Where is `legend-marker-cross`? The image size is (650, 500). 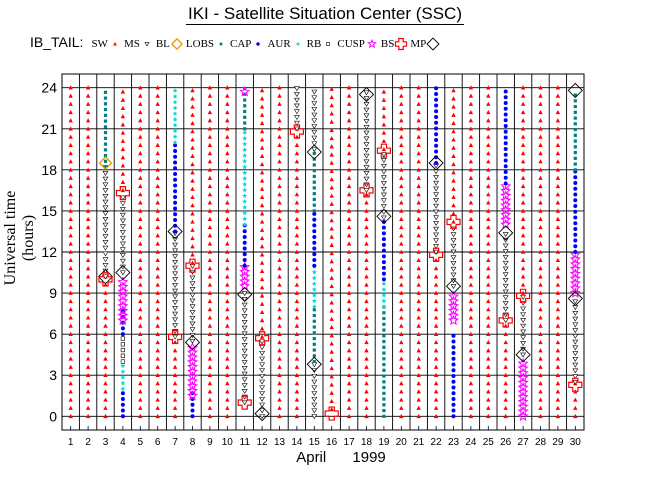
legend-marker-cross is located at coordinates (401, 44).